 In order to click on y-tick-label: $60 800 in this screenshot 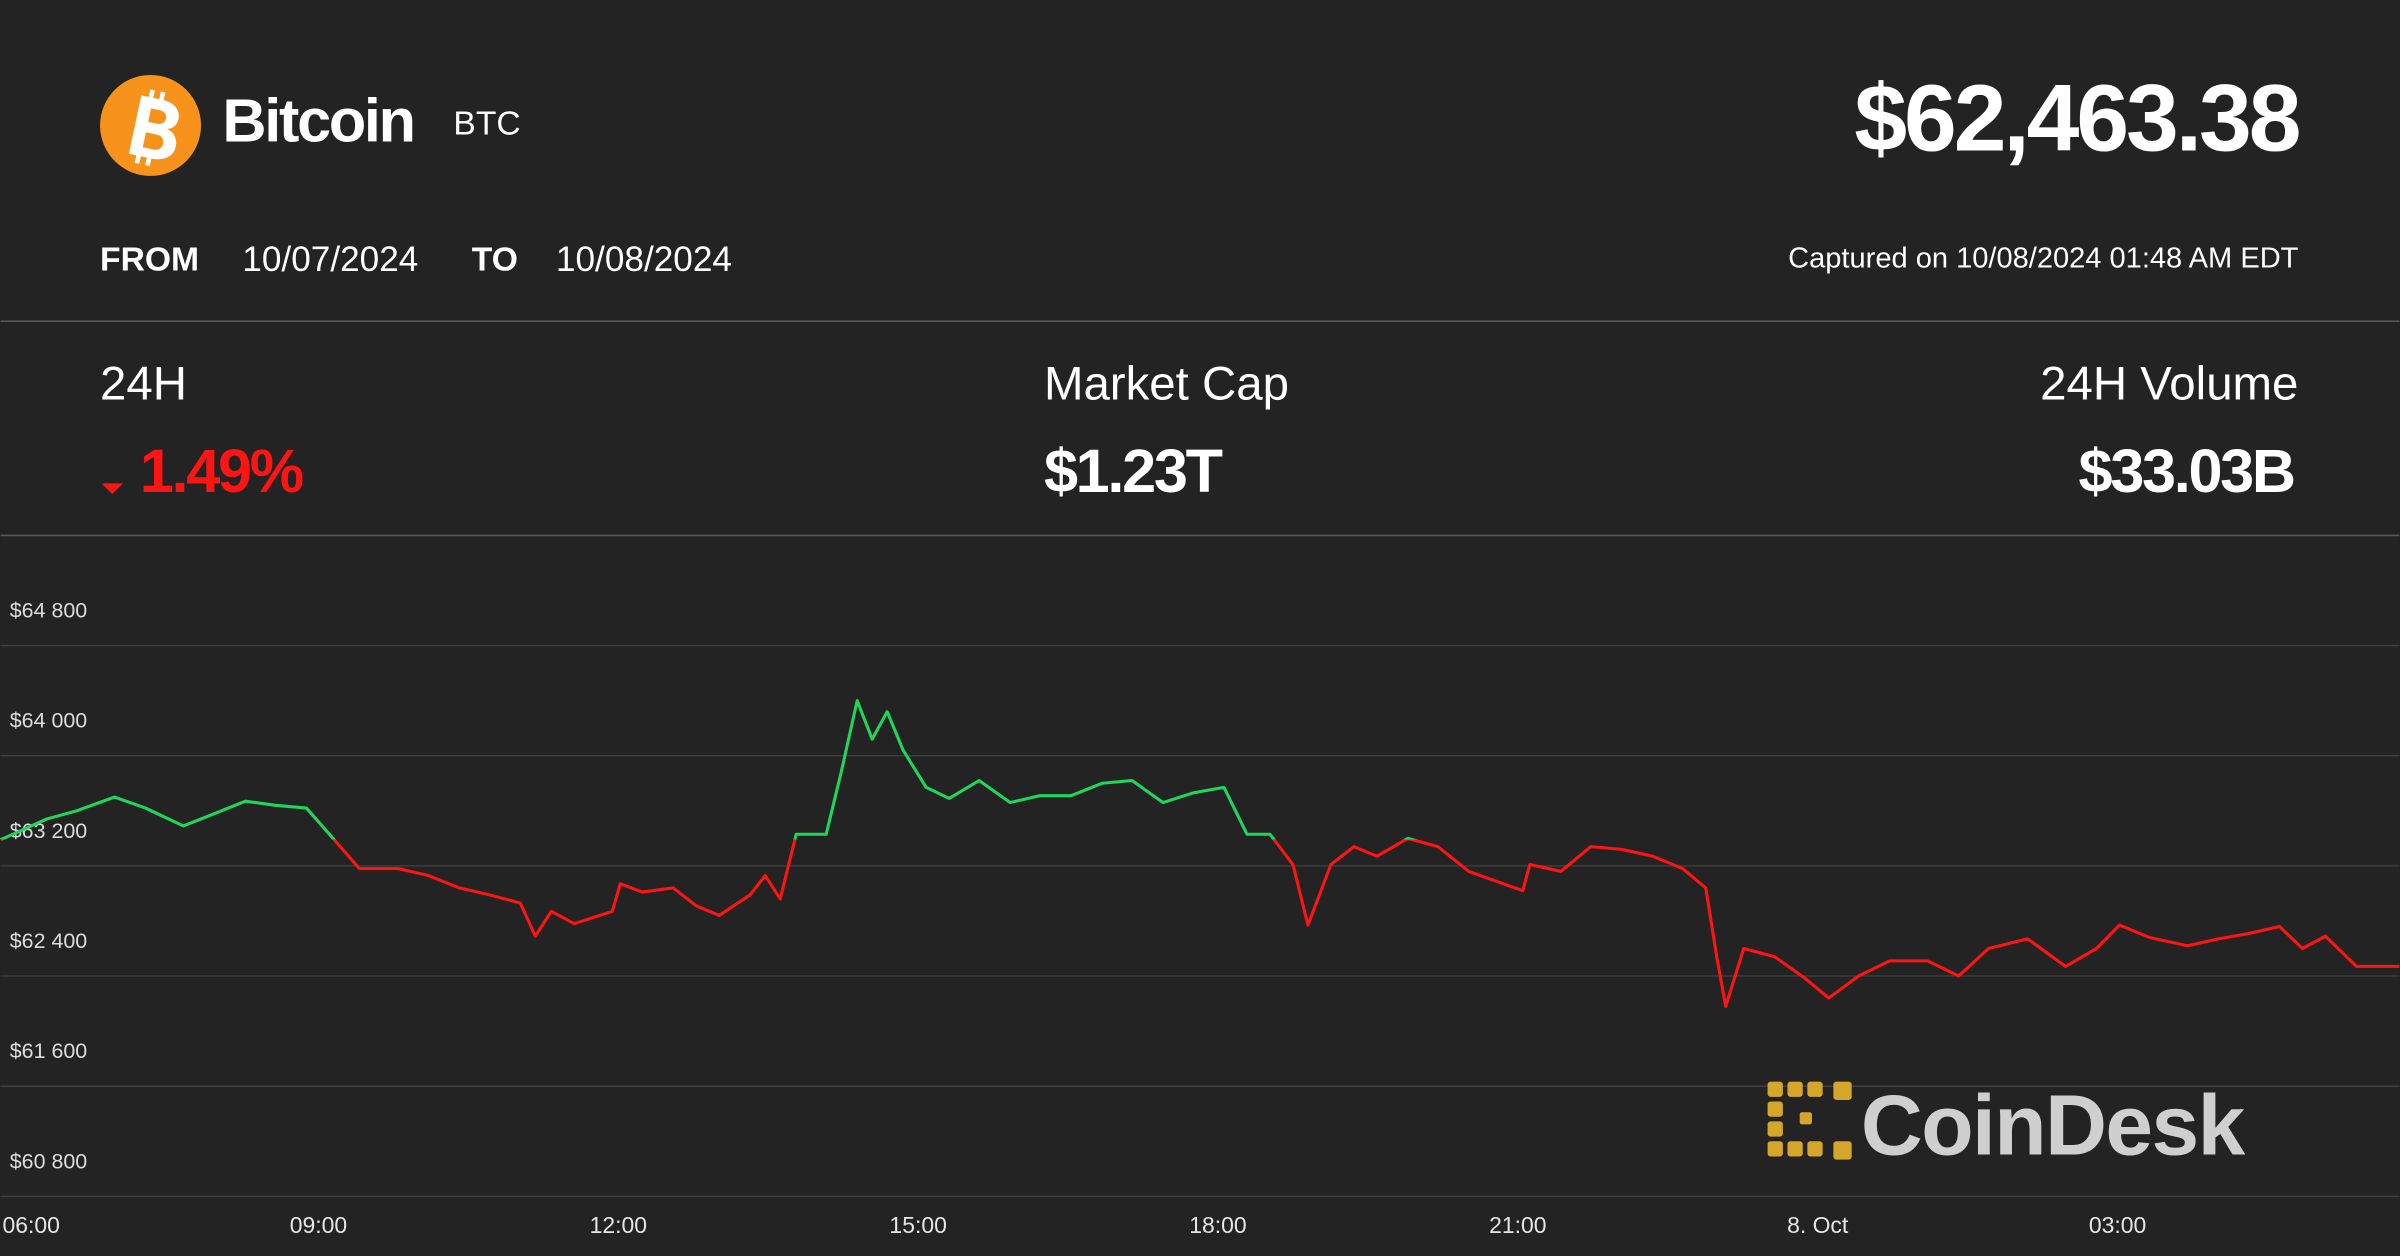, I will do `click(48, 1161)`.